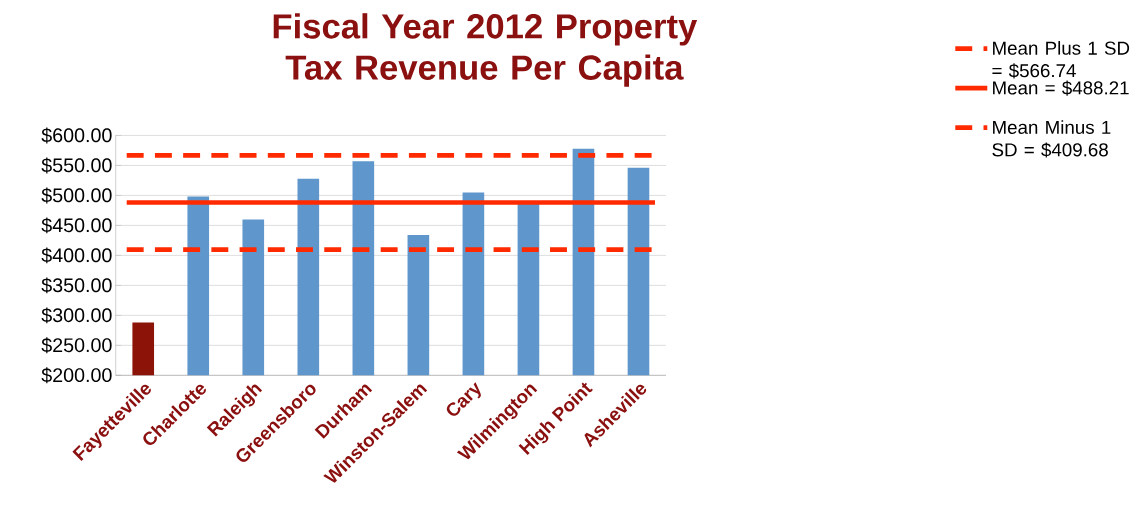 Image resolution: width=1142 pixels, height=517 pixels. Describe the element at coordinates (76, 285) in the screenshot. I see `y-tick-label: $350.00` at that location.